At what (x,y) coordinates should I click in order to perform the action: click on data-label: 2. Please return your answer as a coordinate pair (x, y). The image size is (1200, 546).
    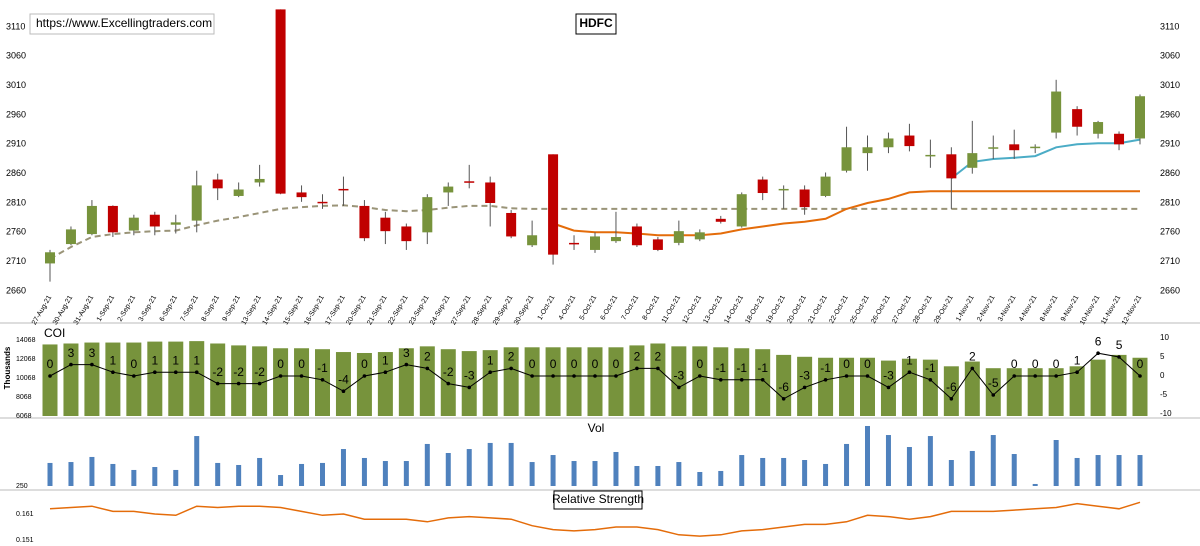
    Looking at the image, I should click on (511, 357).